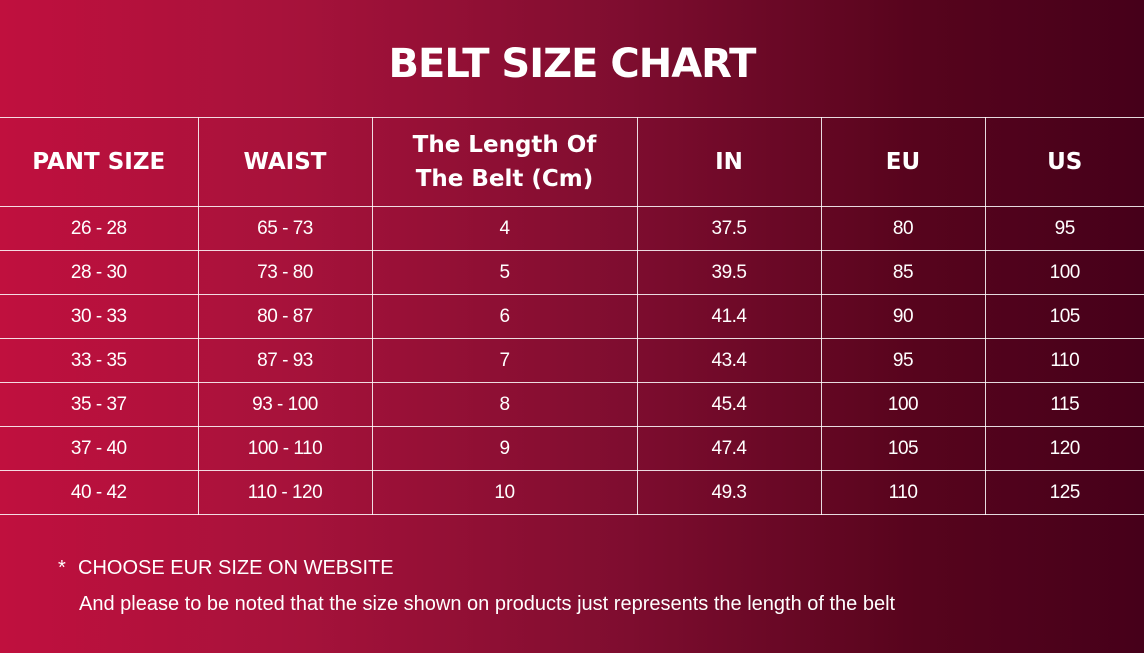 This screenshot has height=653, width=1144. Describe the element at coordinates (285, 448) in the screenshot. I see `cell-waist: 100 - 110` at that location.